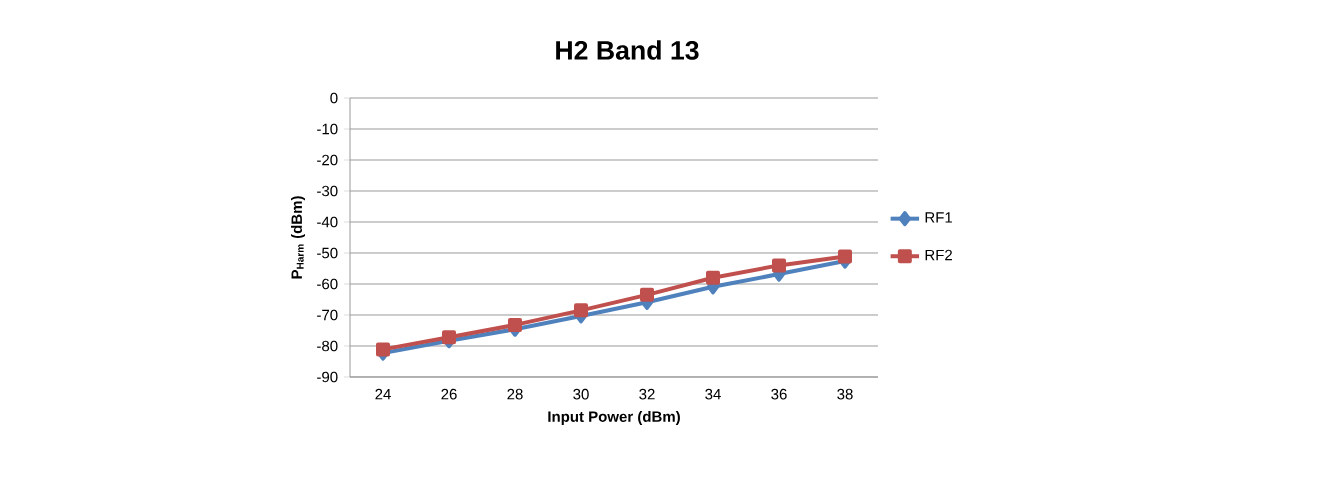 The width and height of the screenshot is (1325, 489). I want to click on y-tick-label: -20, so click(327, 160).